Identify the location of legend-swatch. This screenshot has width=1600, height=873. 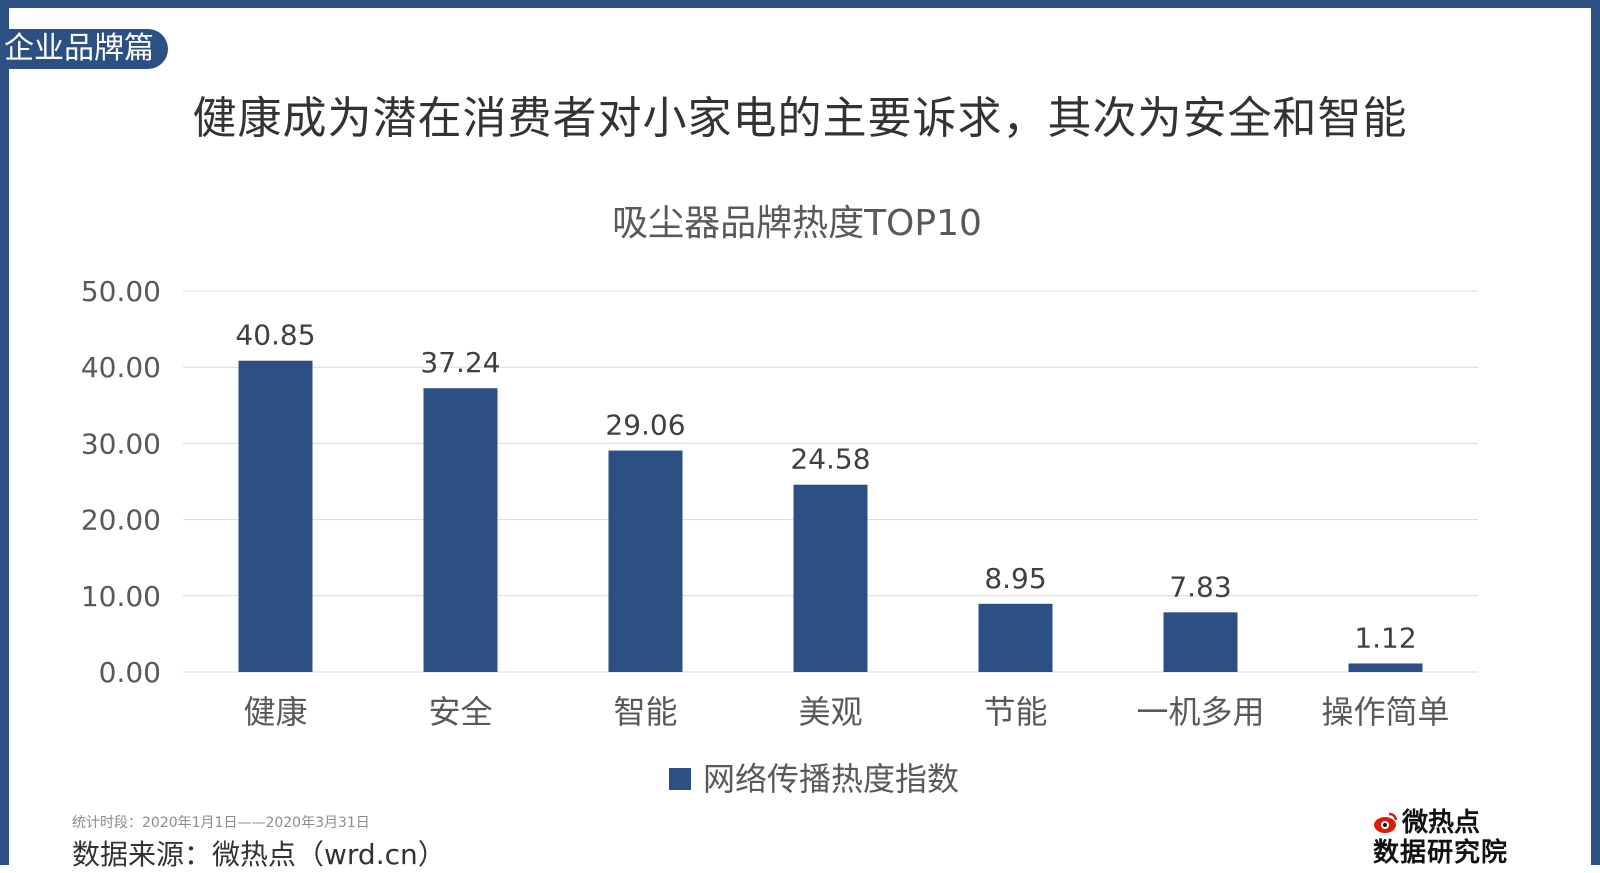
(680, 779).